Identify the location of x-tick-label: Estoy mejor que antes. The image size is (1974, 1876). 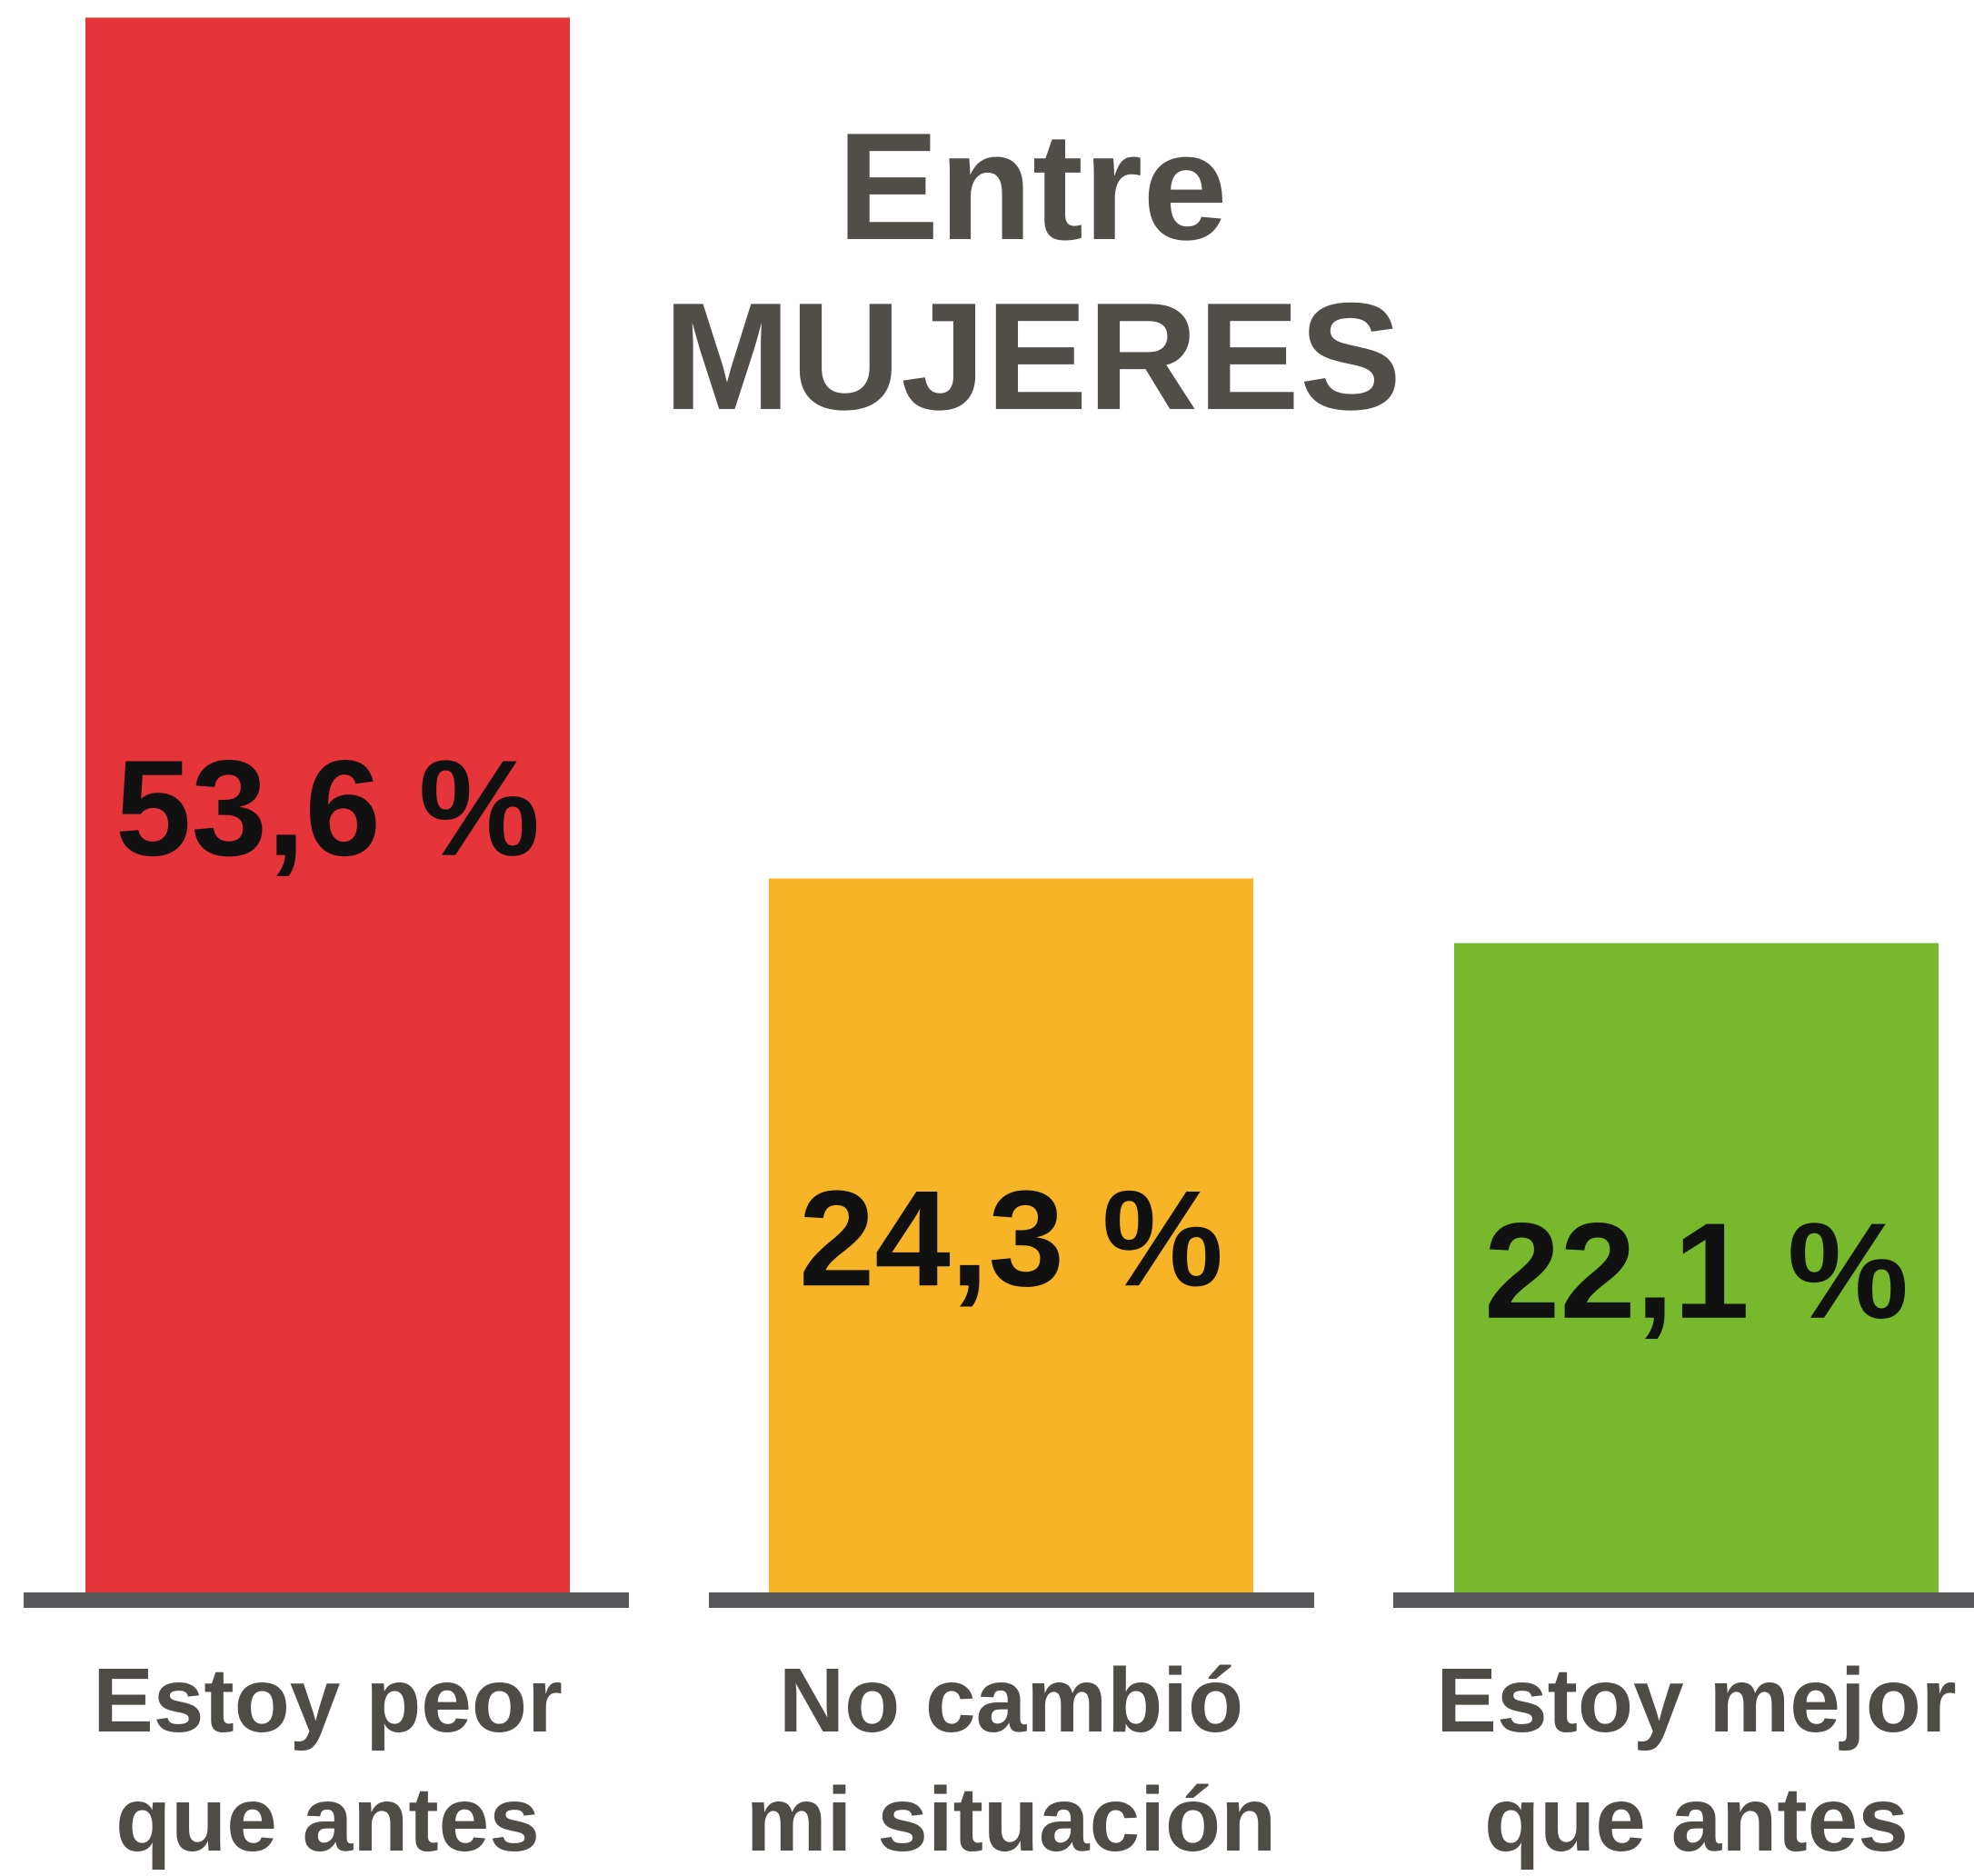
(1696, 1760).